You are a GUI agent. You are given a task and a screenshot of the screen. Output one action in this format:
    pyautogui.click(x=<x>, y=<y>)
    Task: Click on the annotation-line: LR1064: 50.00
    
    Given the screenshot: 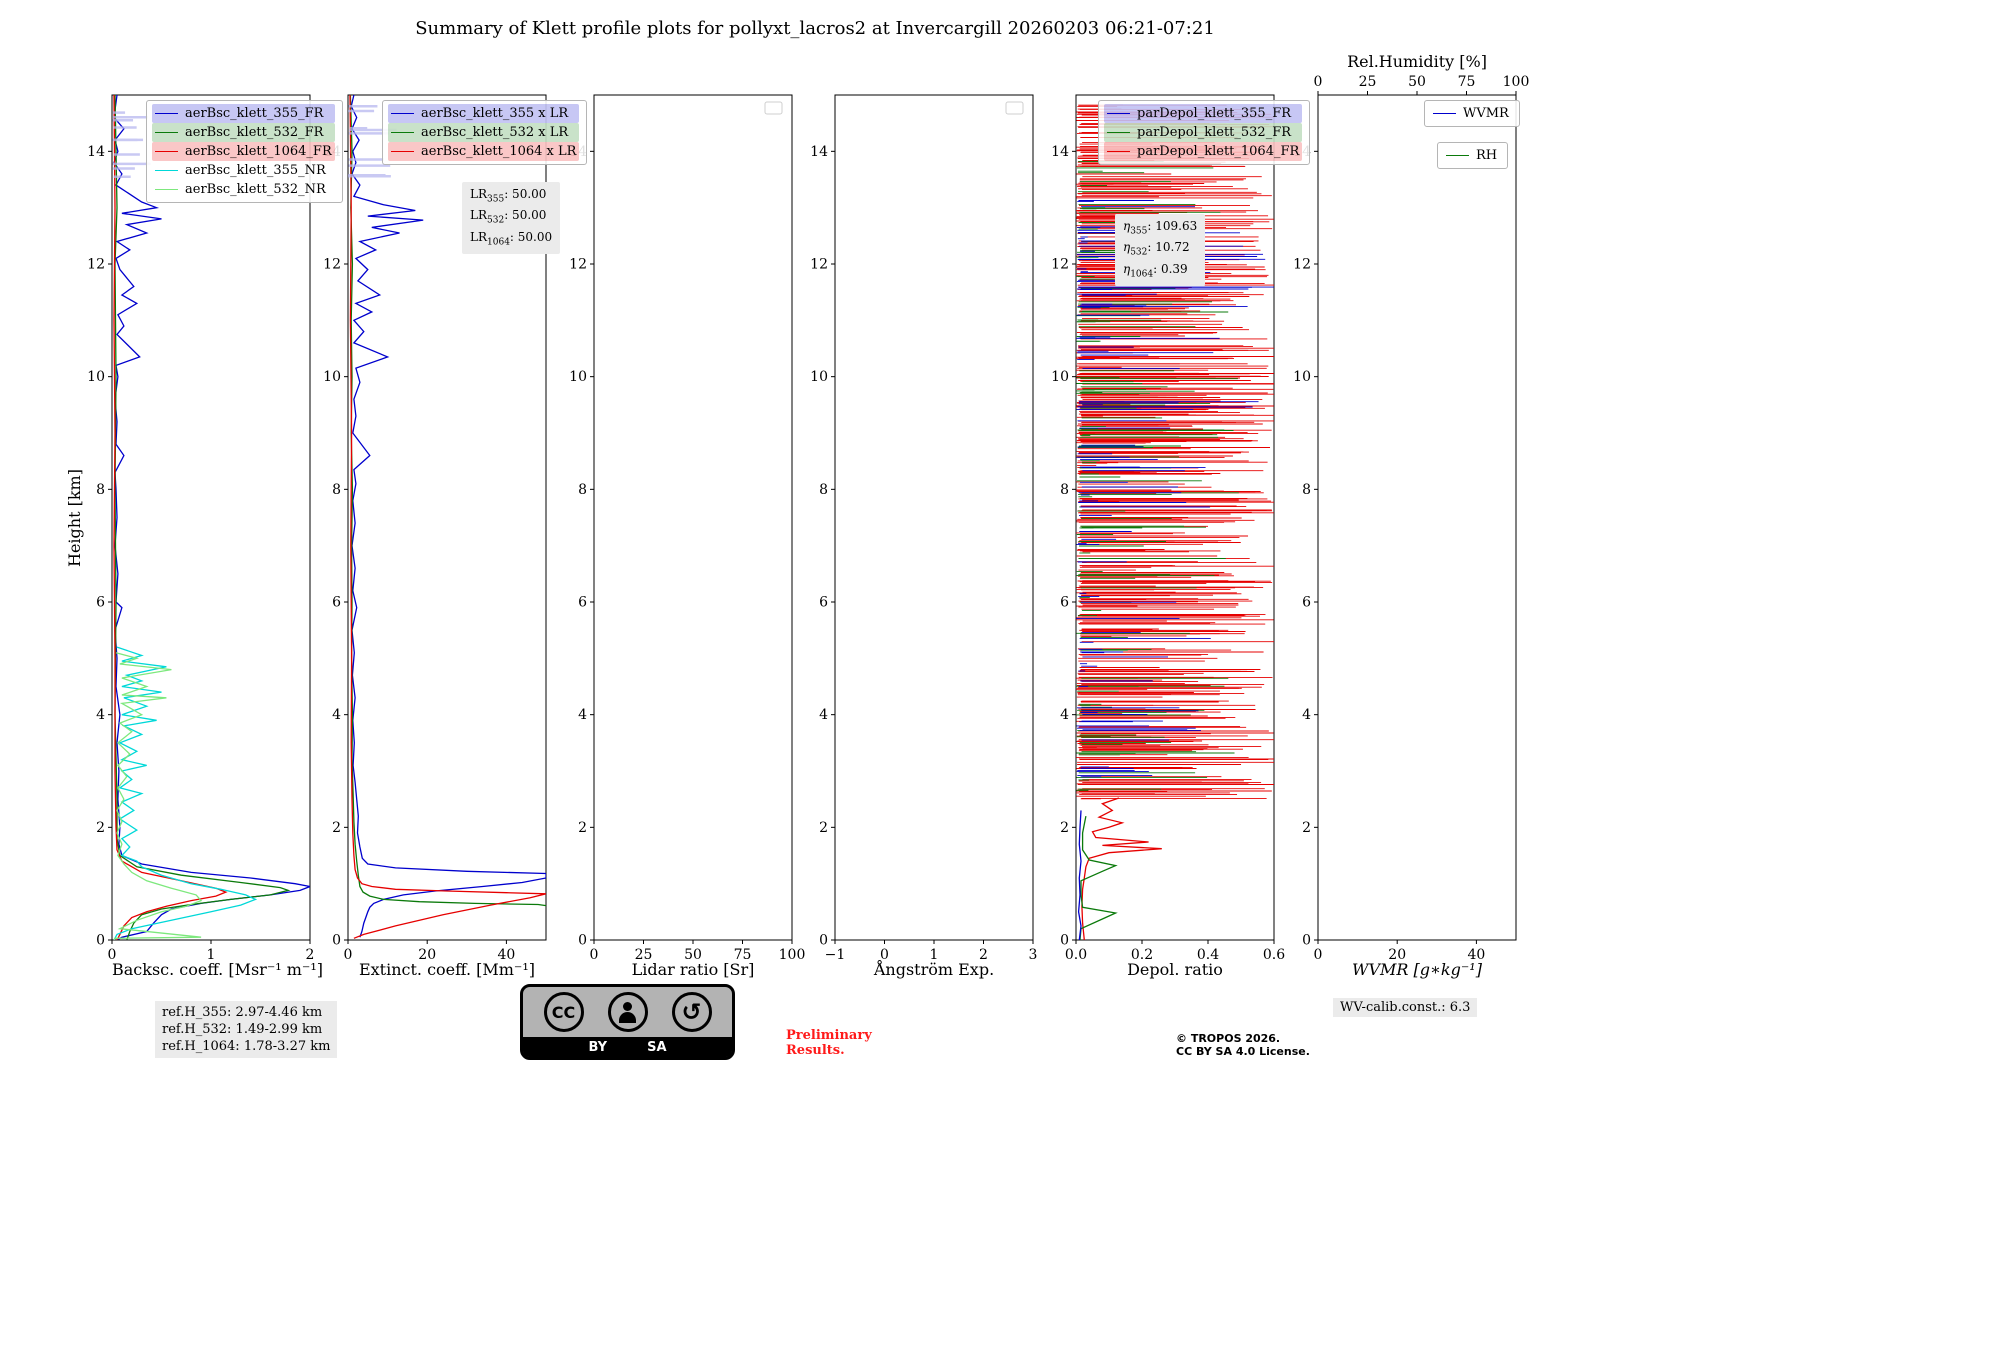 What is the action you would take?
    pyautogui.click(x=511, y=238)
    